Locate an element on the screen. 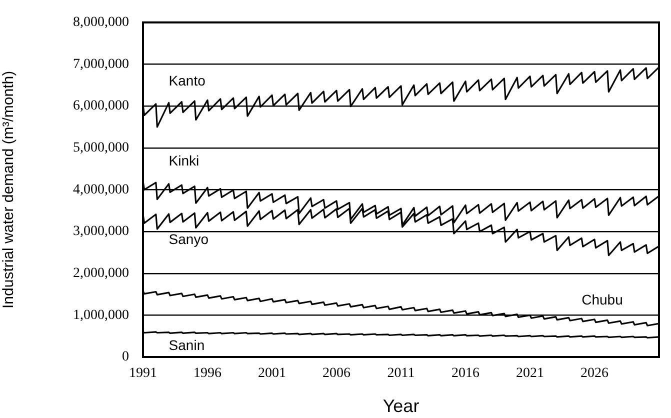 Image resolution: width=671 pixels, height=418 pixels. x-tick-label: 2011 is located at coordinates (401, 374).